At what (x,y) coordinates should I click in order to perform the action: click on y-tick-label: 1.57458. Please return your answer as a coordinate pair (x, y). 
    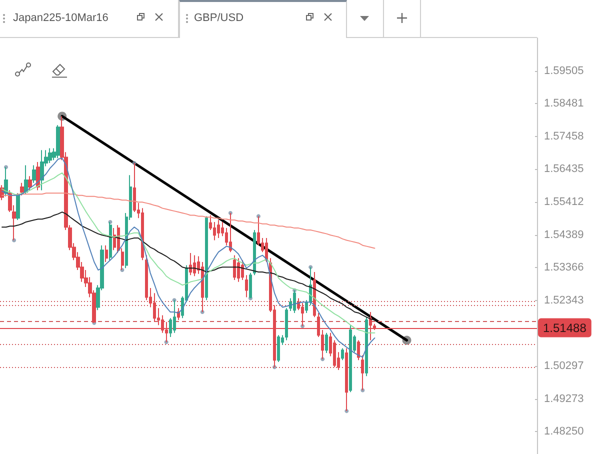
    Looking at the image, I should click on (564, 136).